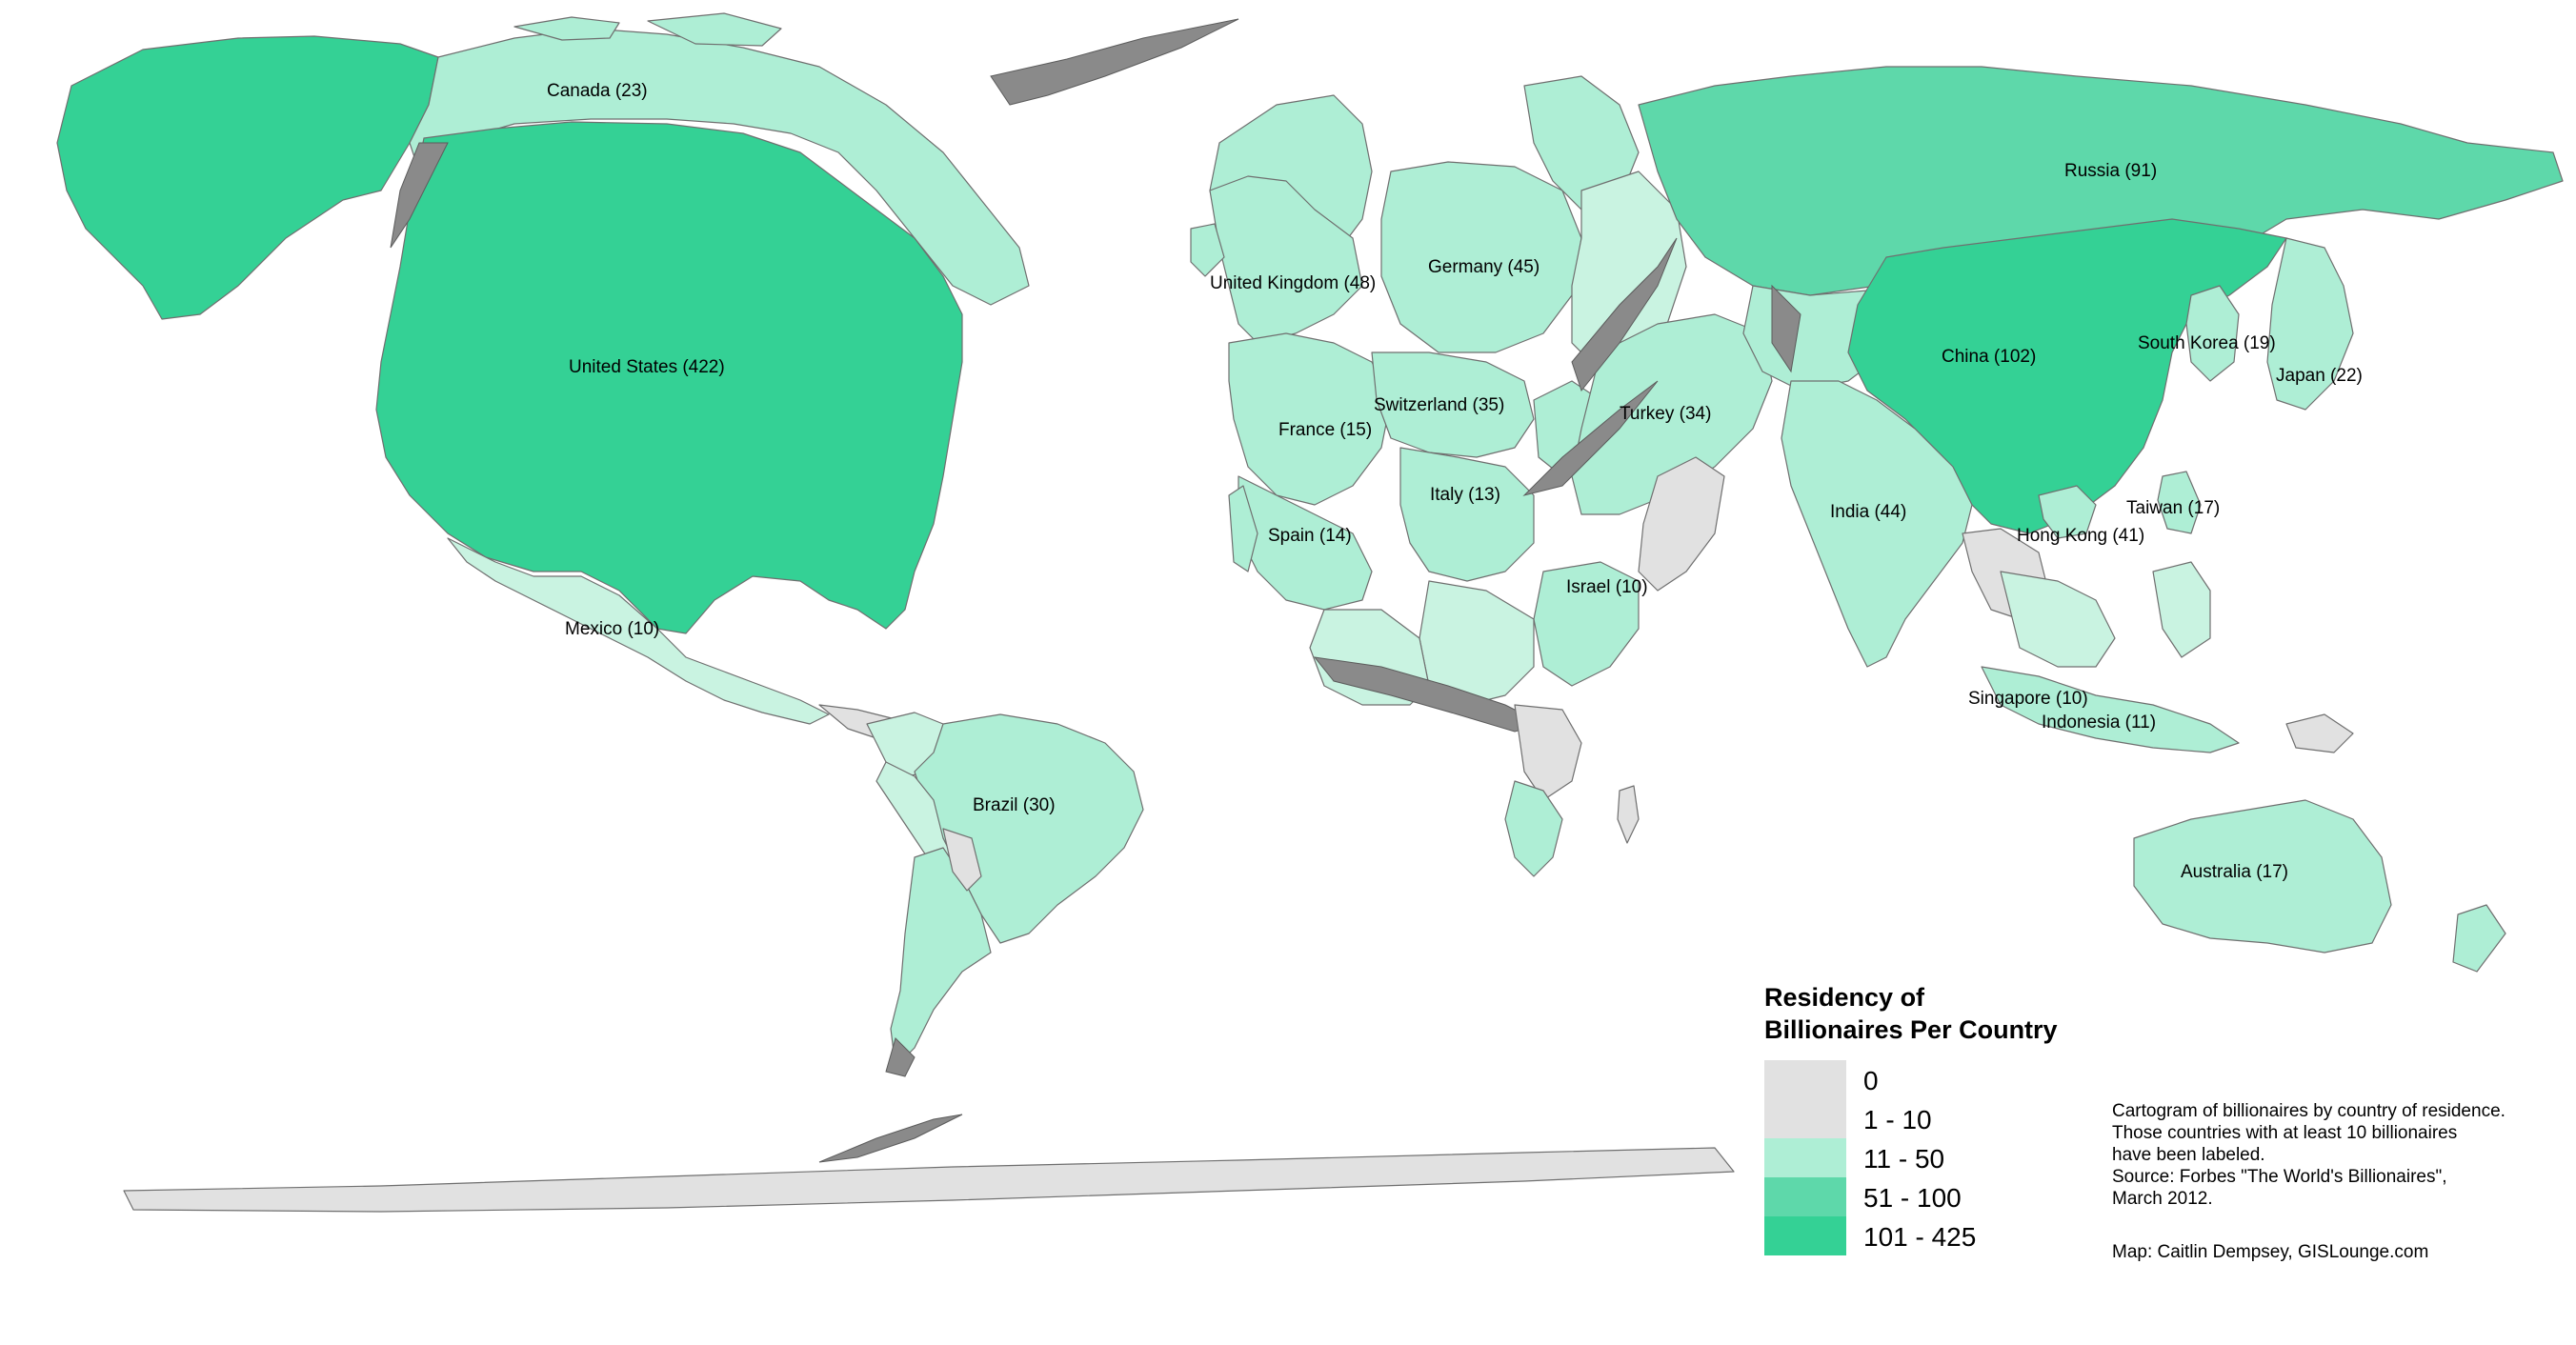  Describe the element at coordinates (1911, 1029) in the screenshot. I see `legend-title-line2: Billionaires Per Country` at that location.